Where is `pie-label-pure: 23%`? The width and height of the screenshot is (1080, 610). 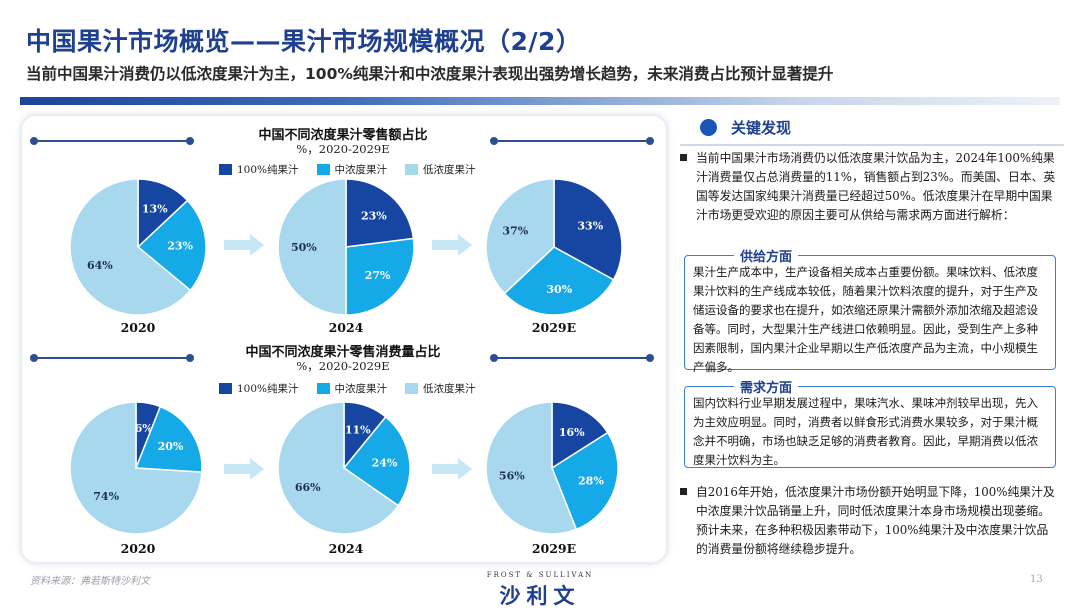
pie-label-pure: 23% is located at coordinates (374, 215).